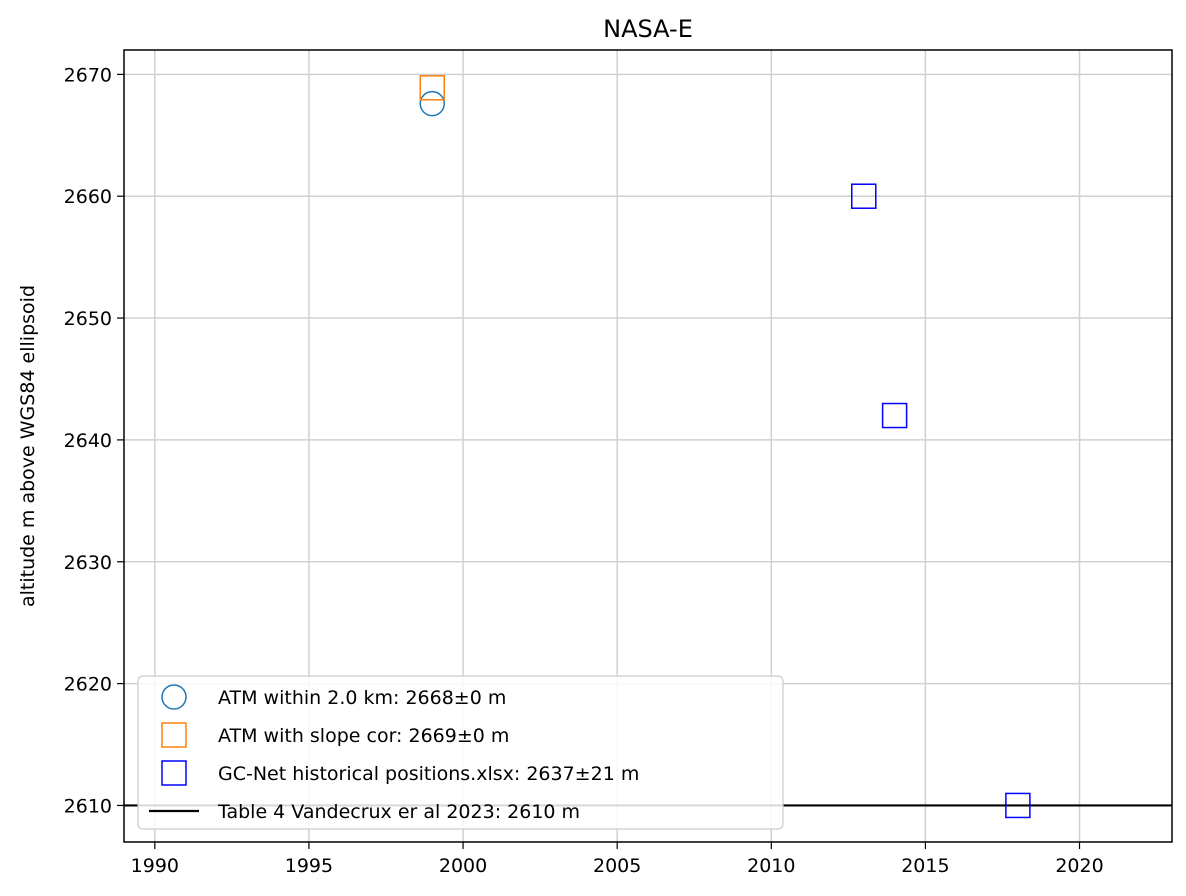  What do you see at coordinates (617, 866) in the screenshot?
I see `x-tick-label: 2005` at bounding box center [617, 866].